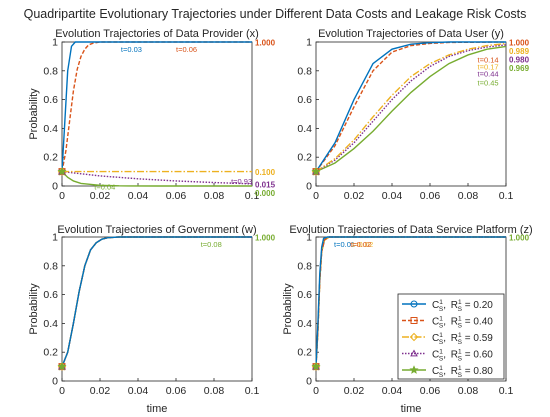  I want to click on time-annotation: t=0.45, so click(488, 82).